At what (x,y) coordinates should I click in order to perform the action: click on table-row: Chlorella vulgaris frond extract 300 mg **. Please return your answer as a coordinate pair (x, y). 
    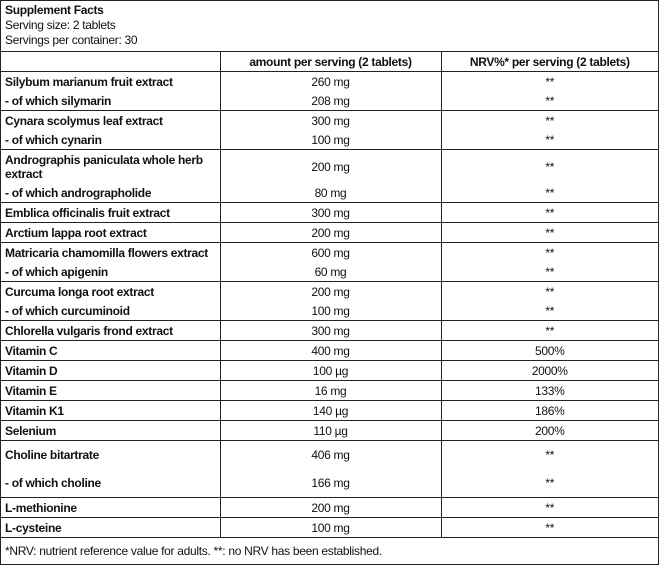
    Looking at the image, I should click on (329, 330).